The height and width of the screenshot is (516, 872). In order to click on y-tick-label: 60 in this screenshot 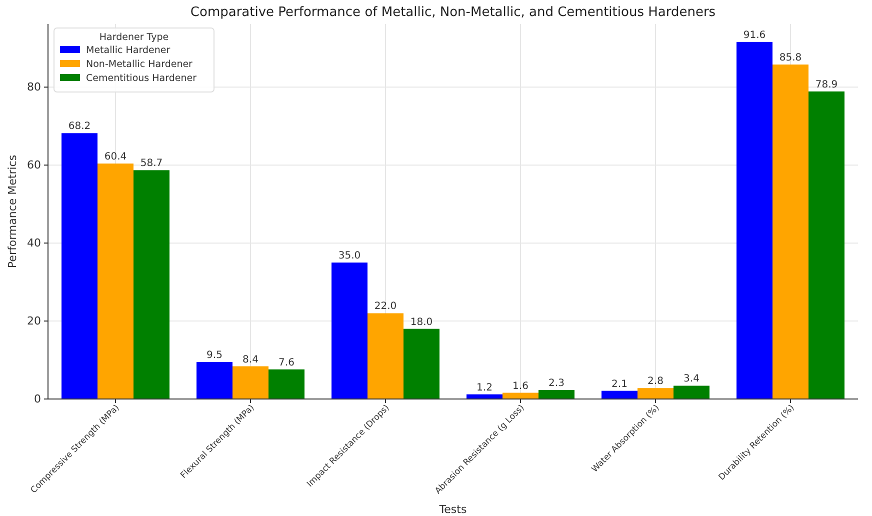, I will do `click(34, 165)`.